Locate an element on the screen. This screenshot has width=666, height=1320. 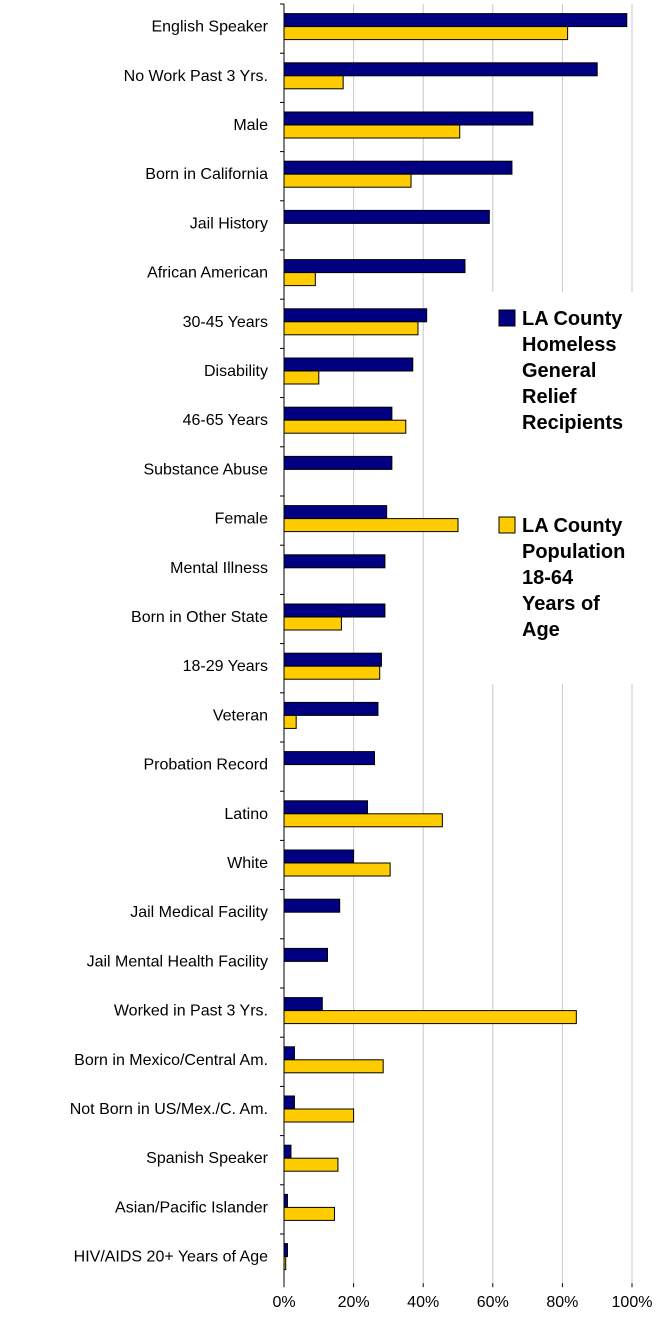
category-label: Veteran is located at coordinates (240, 715).